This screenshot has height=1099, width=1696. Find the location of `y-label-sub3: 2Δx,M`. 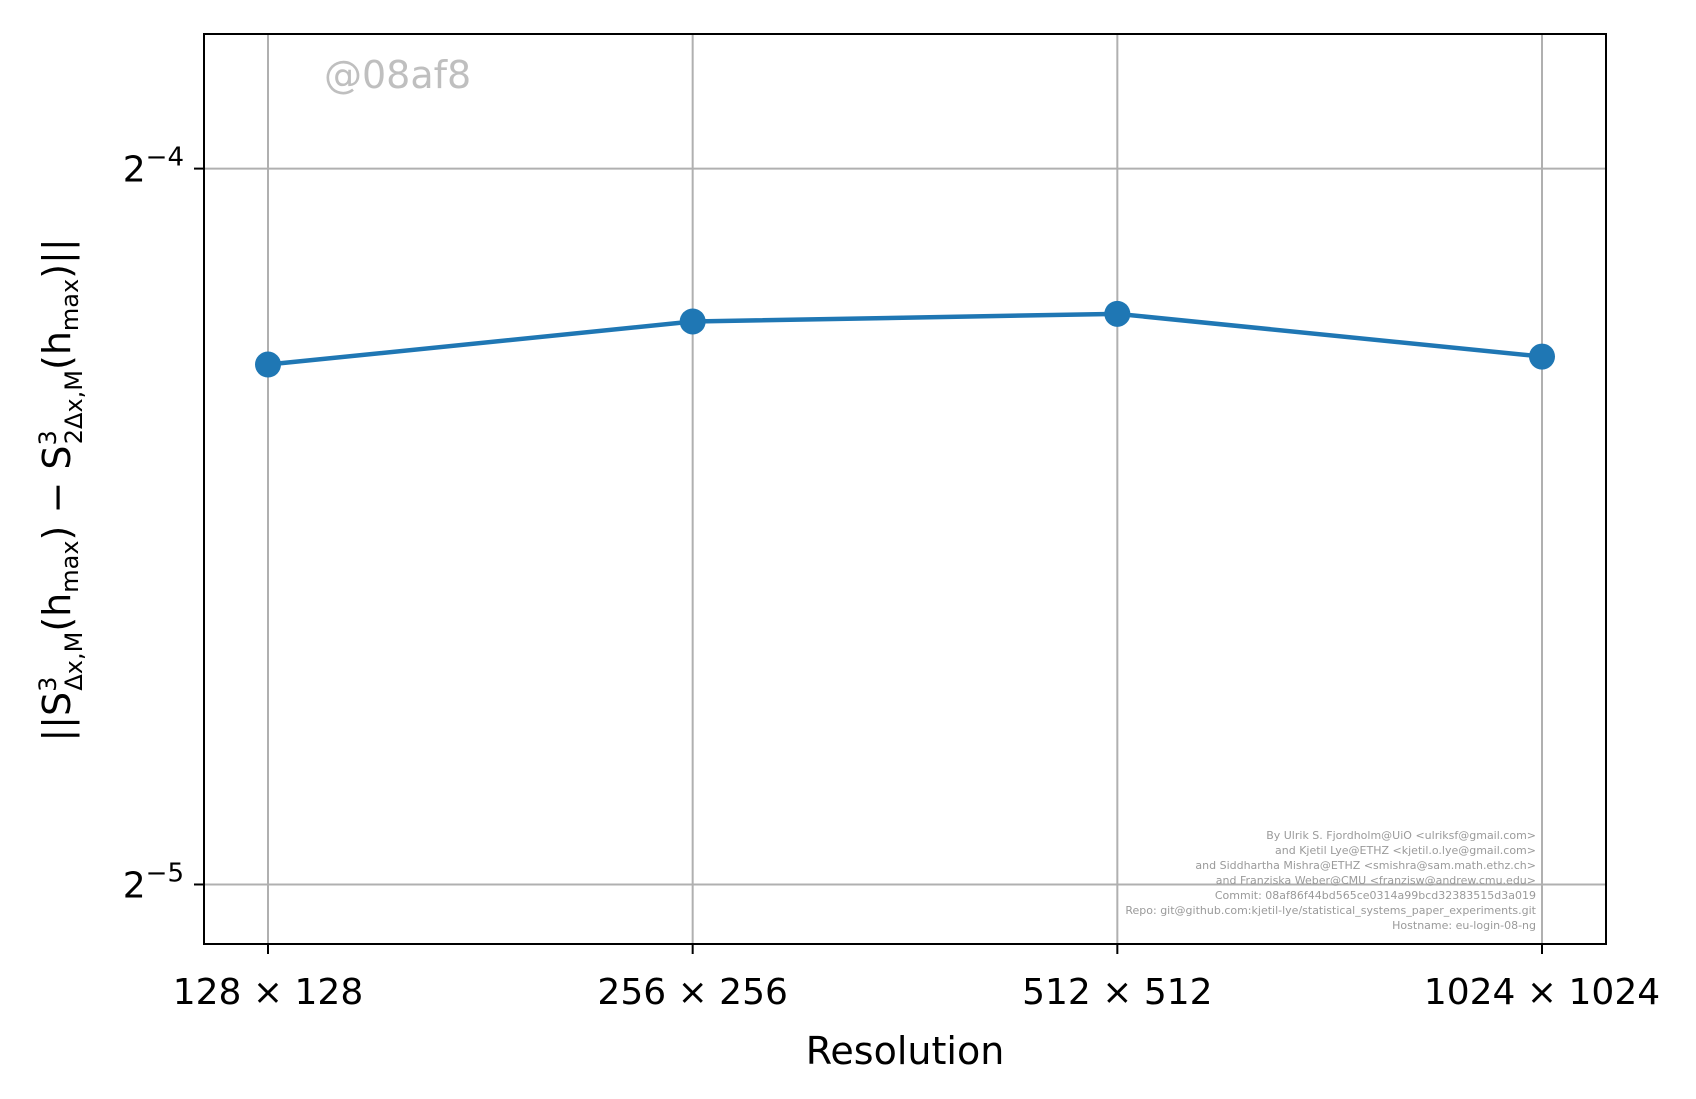

y-label-sub3: 2Δx,M is located at coordinates (74, 407).